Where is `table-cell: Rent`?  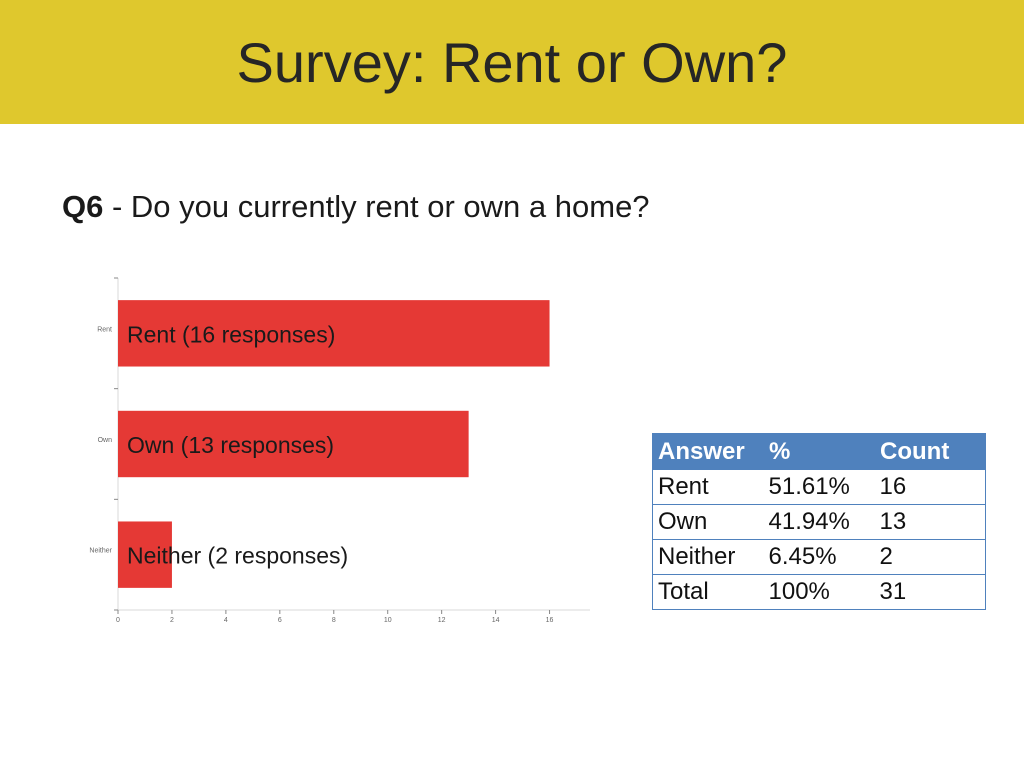 table-cell: Rent is located at coordinates (708, 487).